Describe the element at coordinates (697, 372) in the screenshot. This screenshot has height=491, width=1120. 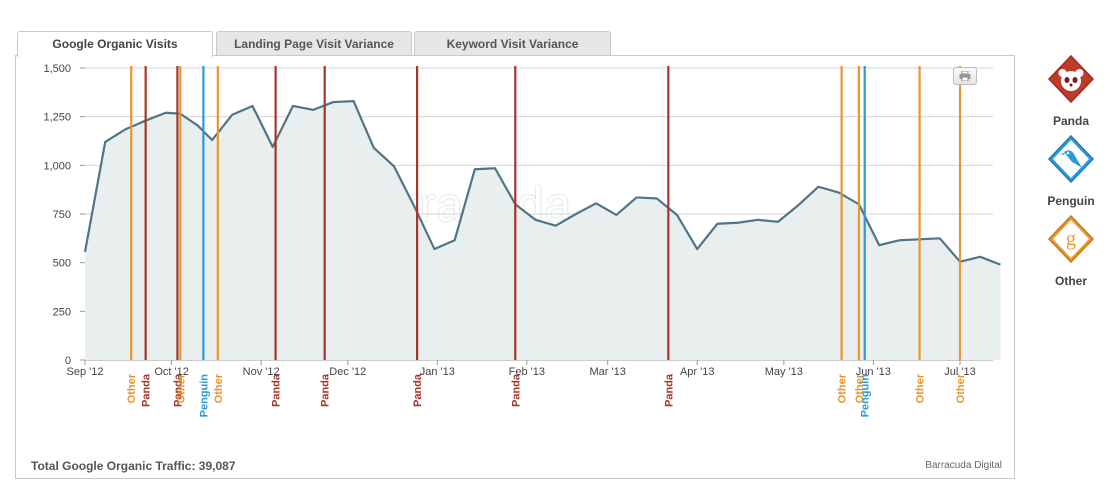
I see `x-tick-label: Apr '13` at that location.